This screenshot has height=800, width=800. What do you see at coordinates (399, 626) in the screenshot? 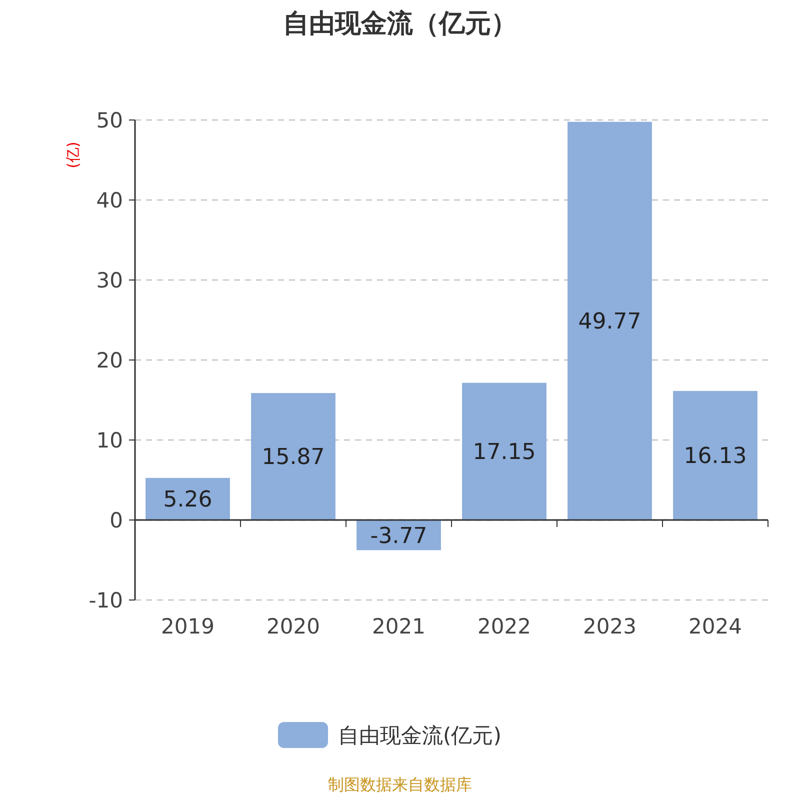
I see `x-tick-label: 2021` at bounding box center [399, 626].